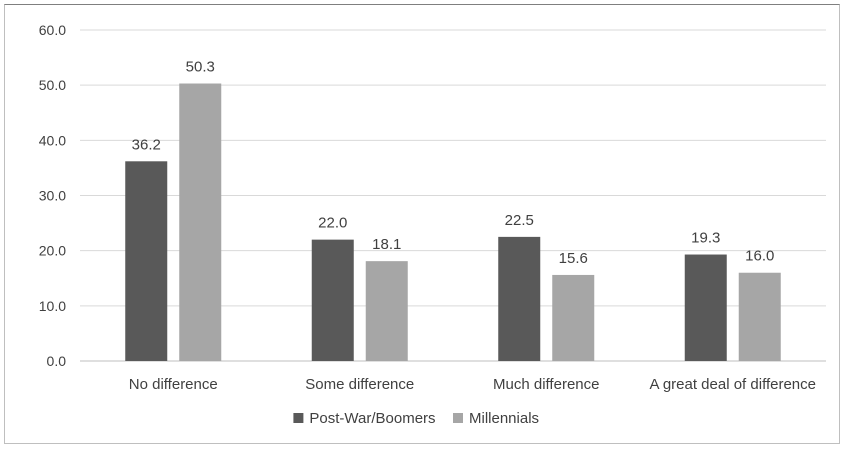  What do you see at coordinates (705, 238) in the screenshot?
I see `data-label: 19.3` at bounding box center [705, 238].